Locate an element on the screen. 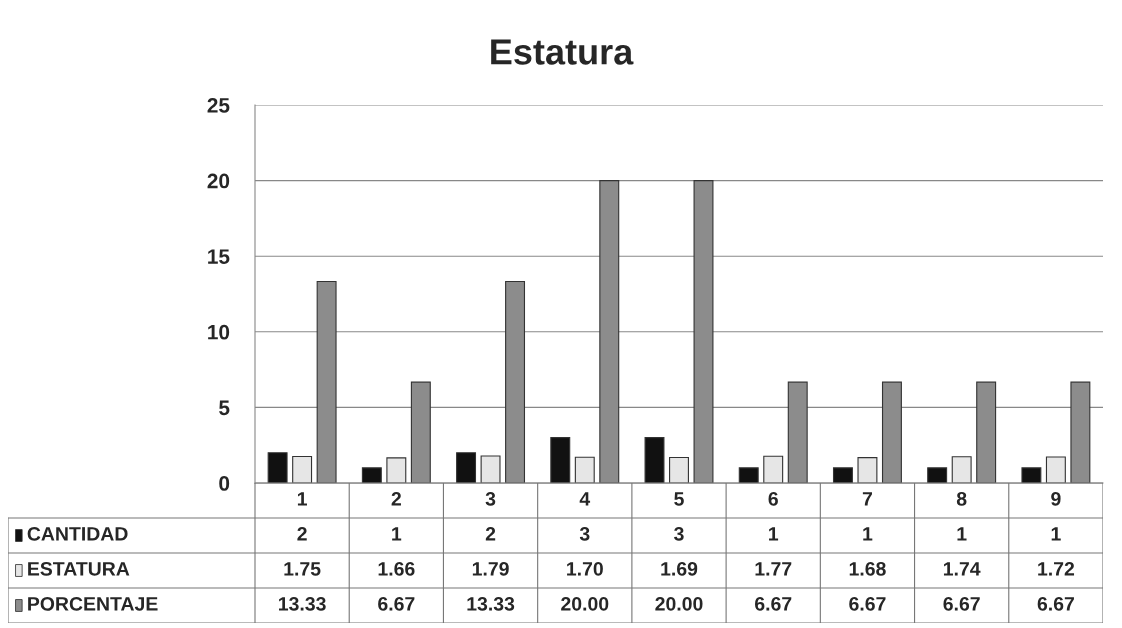 This screenshot has height=628, width=1122. y-tick-label: 20 is located at coordinates (218, 181).